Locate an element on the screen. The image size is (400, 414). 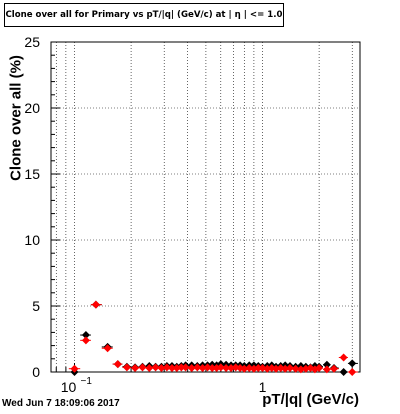
y-tick-label: 20 is located at coordinates (32, 108).